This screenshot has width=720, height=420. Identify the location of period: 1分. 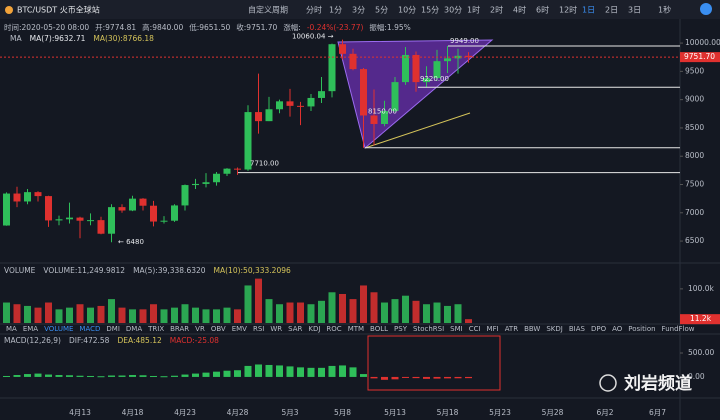
(335, 10).